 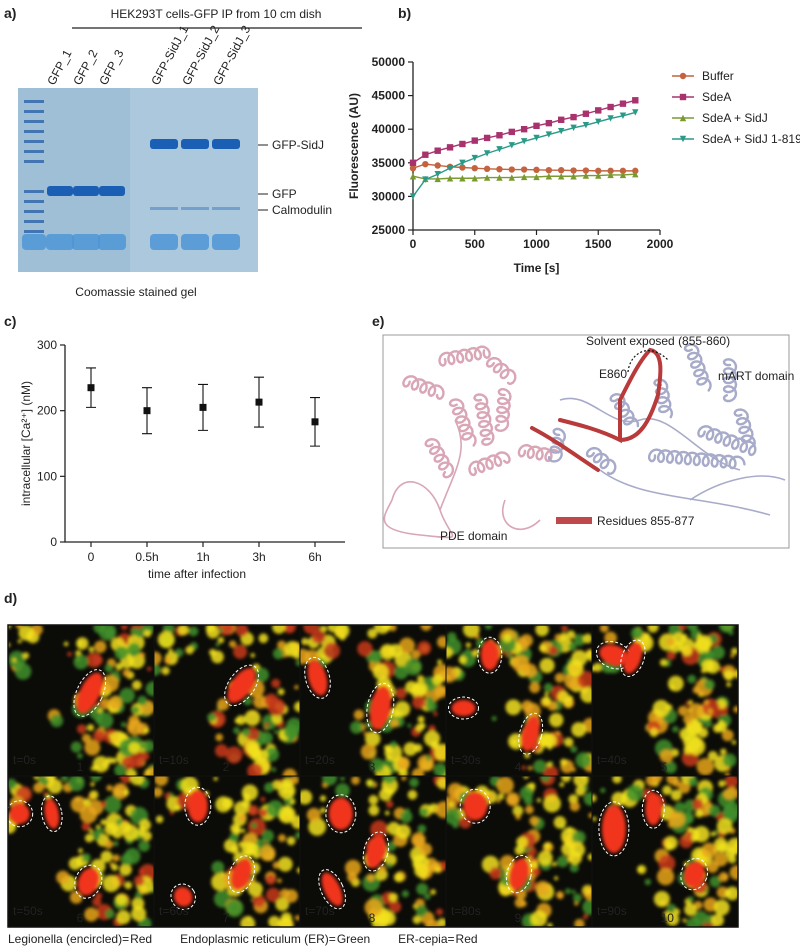 I want to click on er-signal, so click(x=665, y=700).